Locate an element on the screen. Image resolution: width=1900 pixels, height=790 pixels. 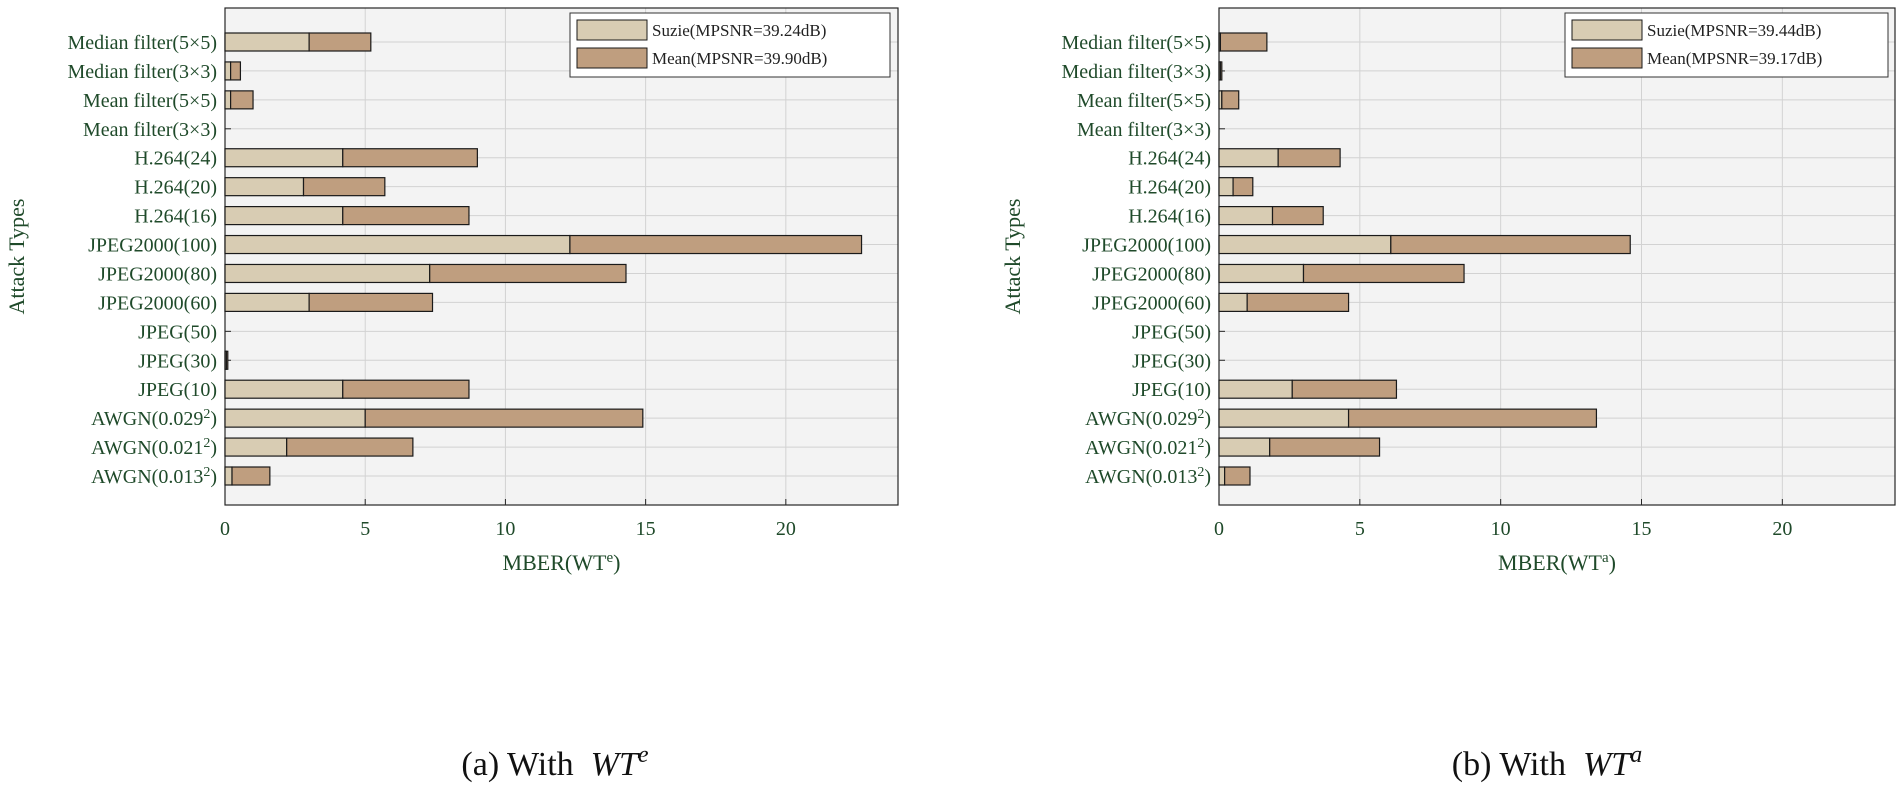
legend-b: Suzie(MPSNR=39.44dB) Mean(MPSNR=39.17dB) is located at coordinates (1726, 45).